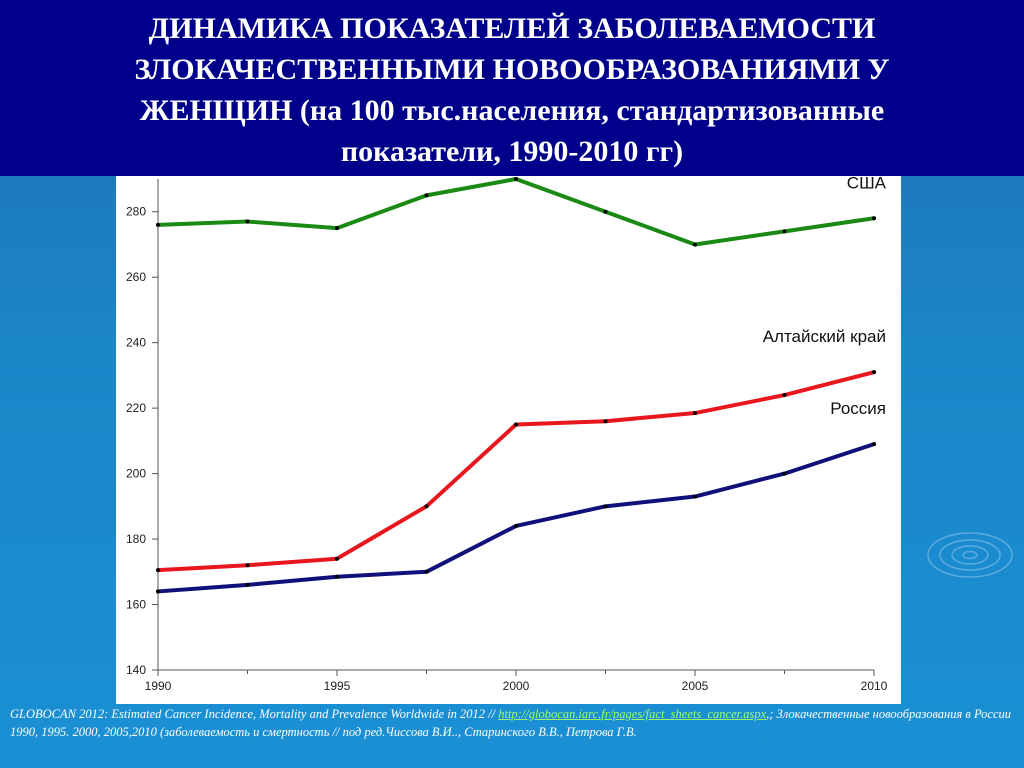 The height and width of the screenshot is (768, 1024). I want to click on x-tick-label: 2000, so click(516, 686).